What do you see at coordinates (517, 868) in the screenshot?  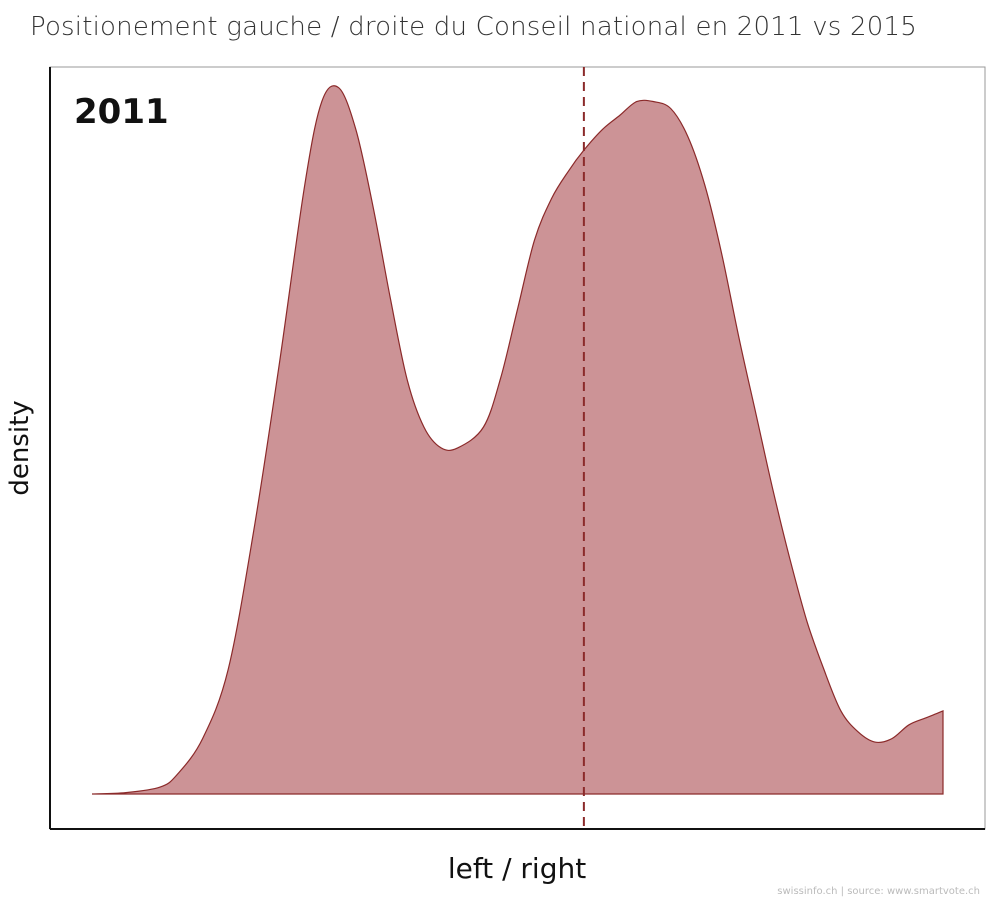 I see `x-axis-label: left / right` at bounding box center [517, 868].